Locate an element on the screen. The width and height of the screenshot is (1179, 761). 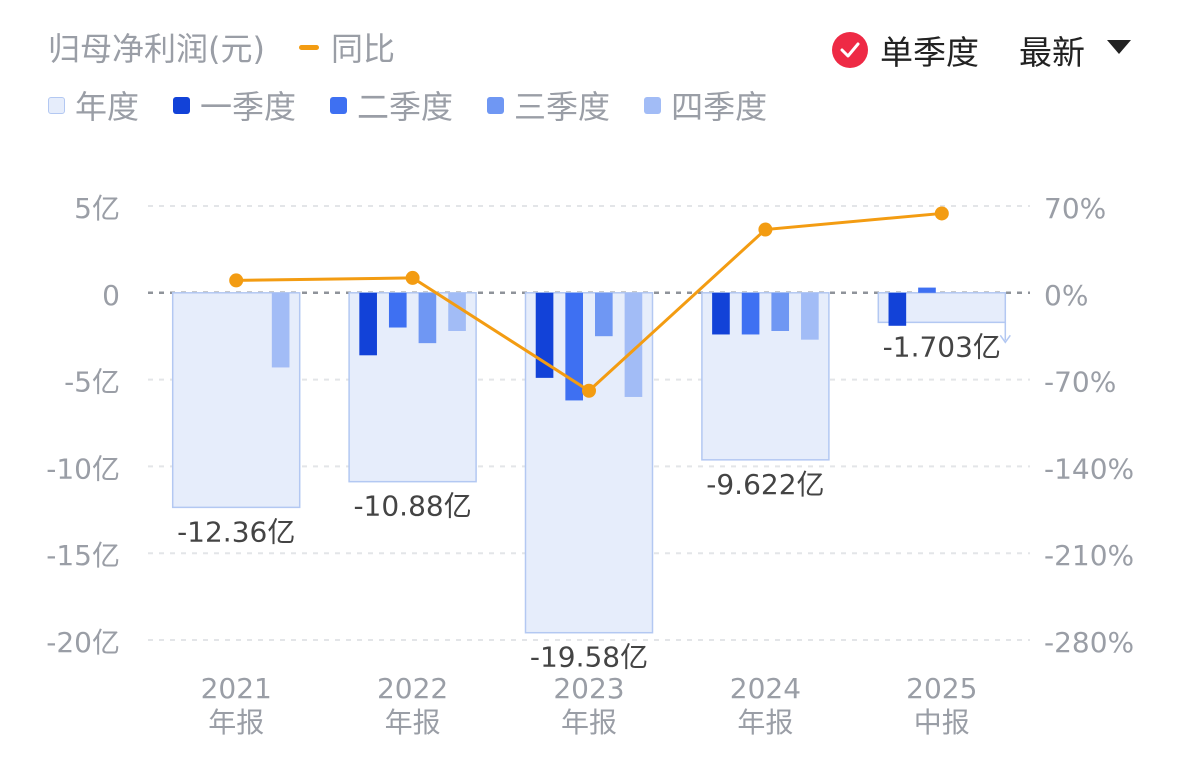
y-right-tick-label: -140% is located at coordinates (1089, 468).